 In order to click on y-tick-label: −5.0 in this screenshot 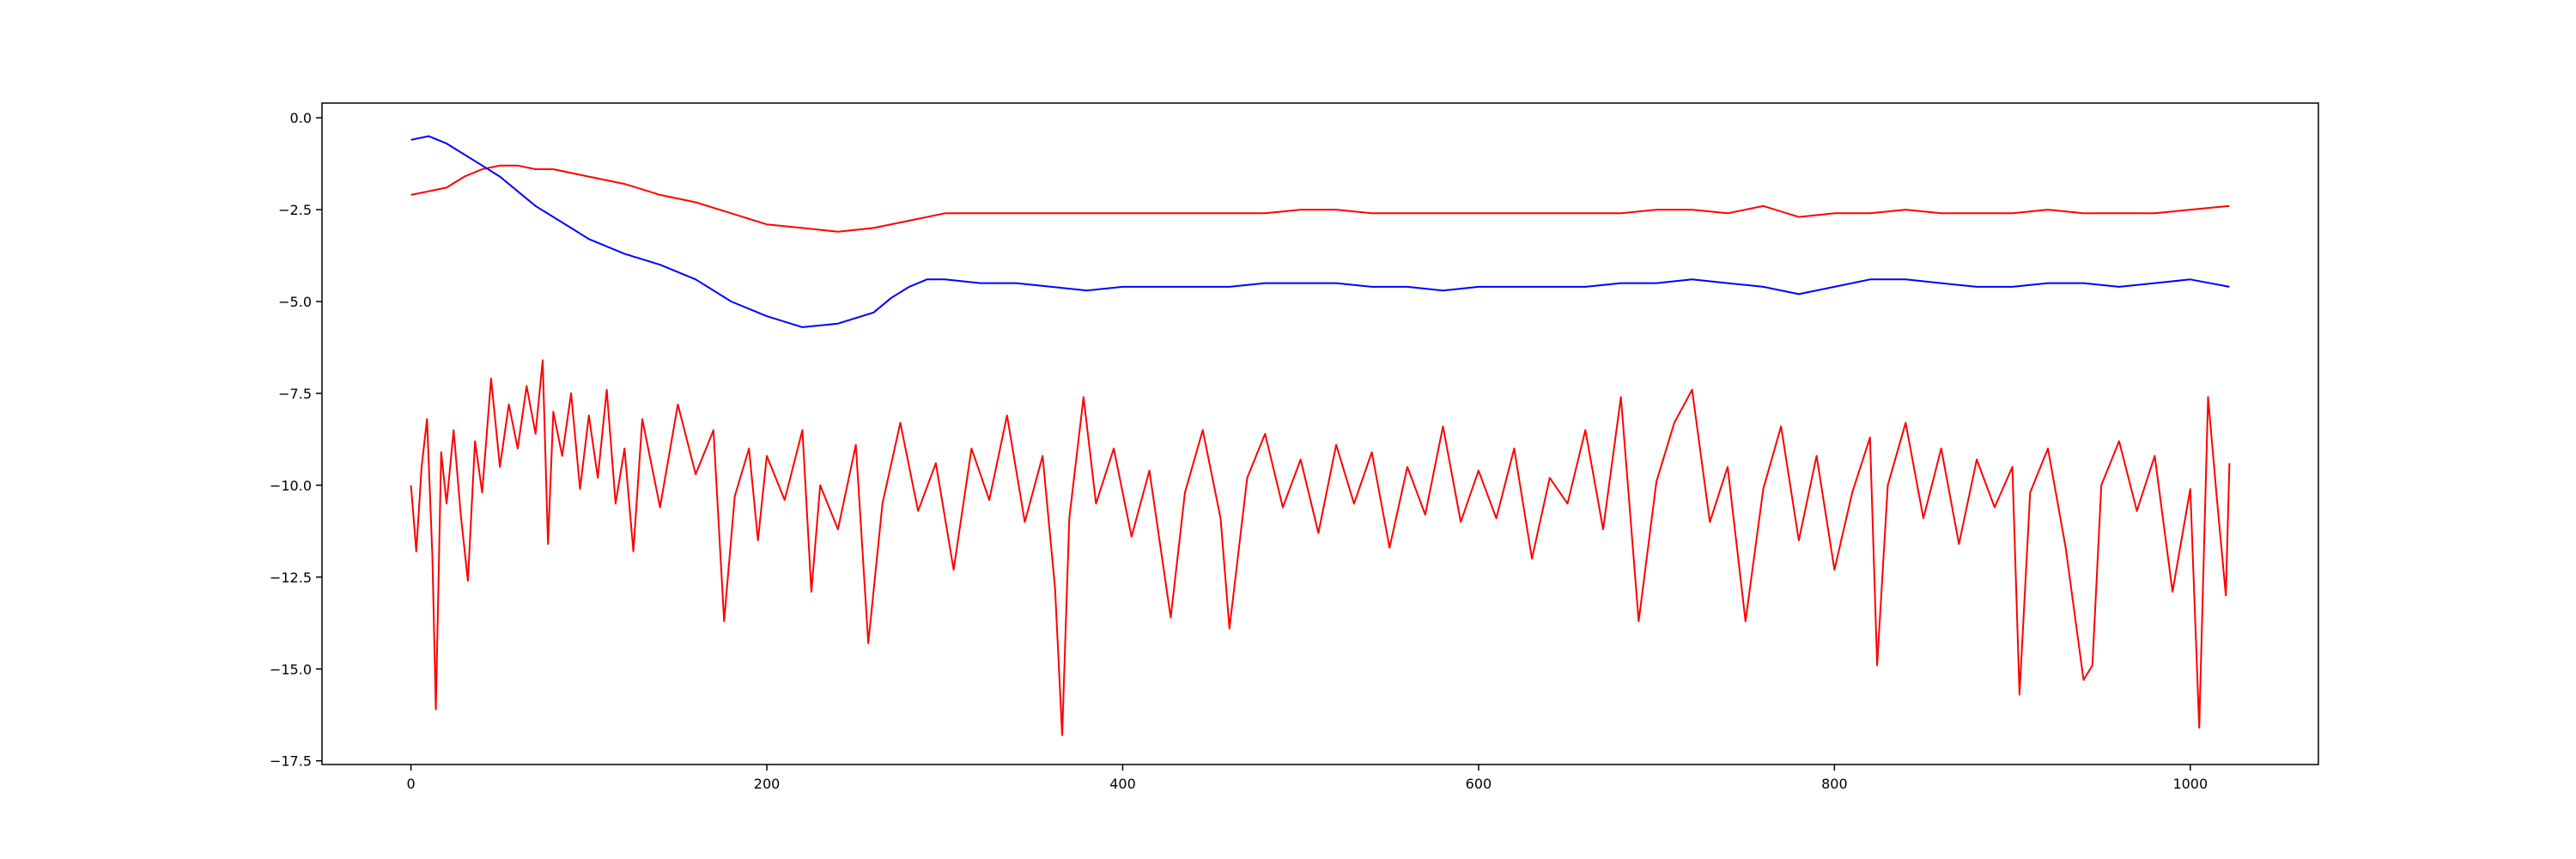, I will do `click(295, 302)`.